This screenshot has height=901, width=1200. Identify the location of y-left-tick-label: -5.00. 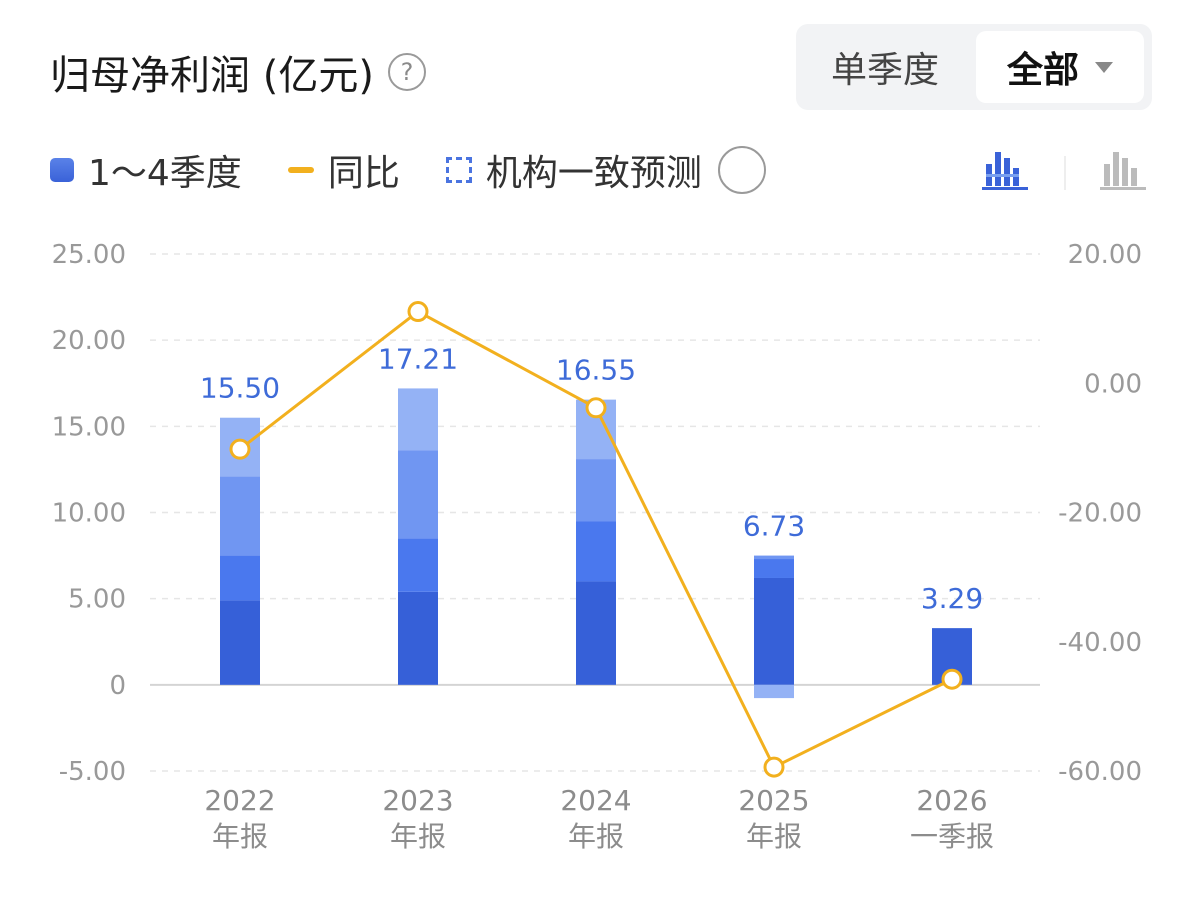
(92, 772).